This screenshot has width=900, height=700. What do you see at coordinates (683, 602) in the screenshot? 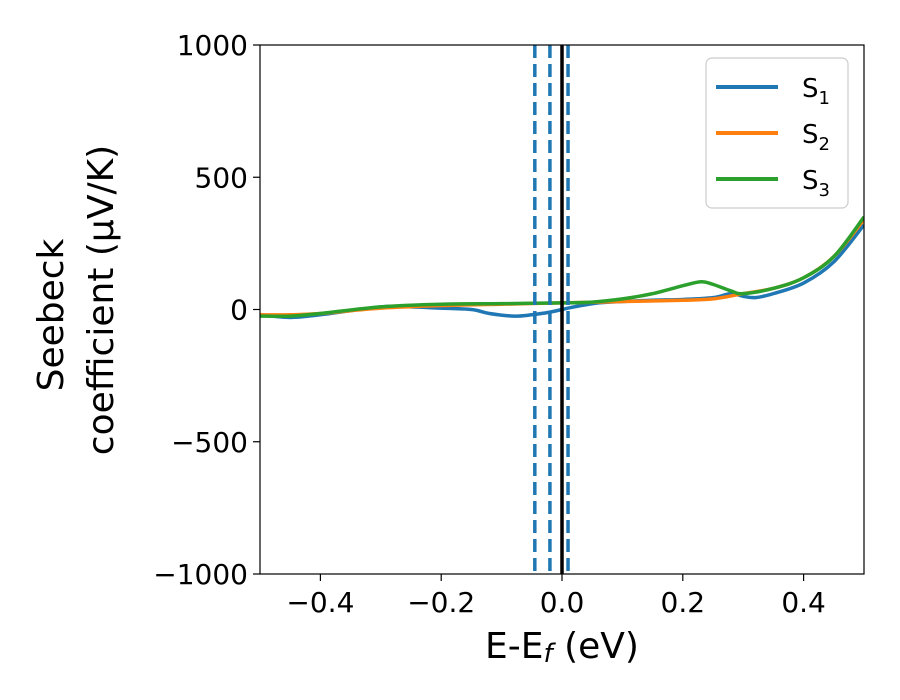
I see `x-tick-label: 0.2` at bounding box center [683, 602].